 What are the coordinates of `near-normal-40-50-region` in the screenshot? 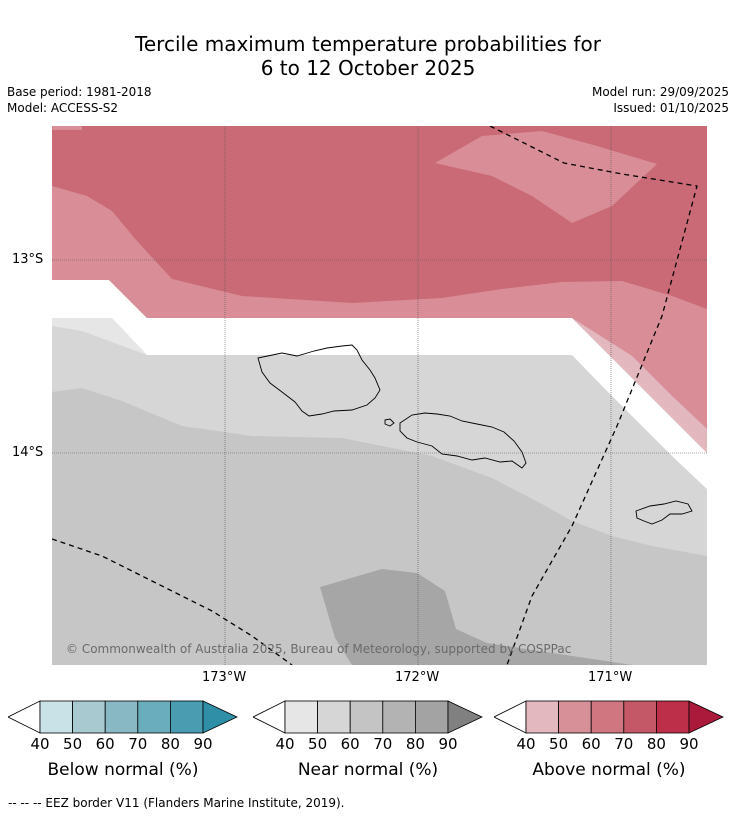 It's located at (99, 336).